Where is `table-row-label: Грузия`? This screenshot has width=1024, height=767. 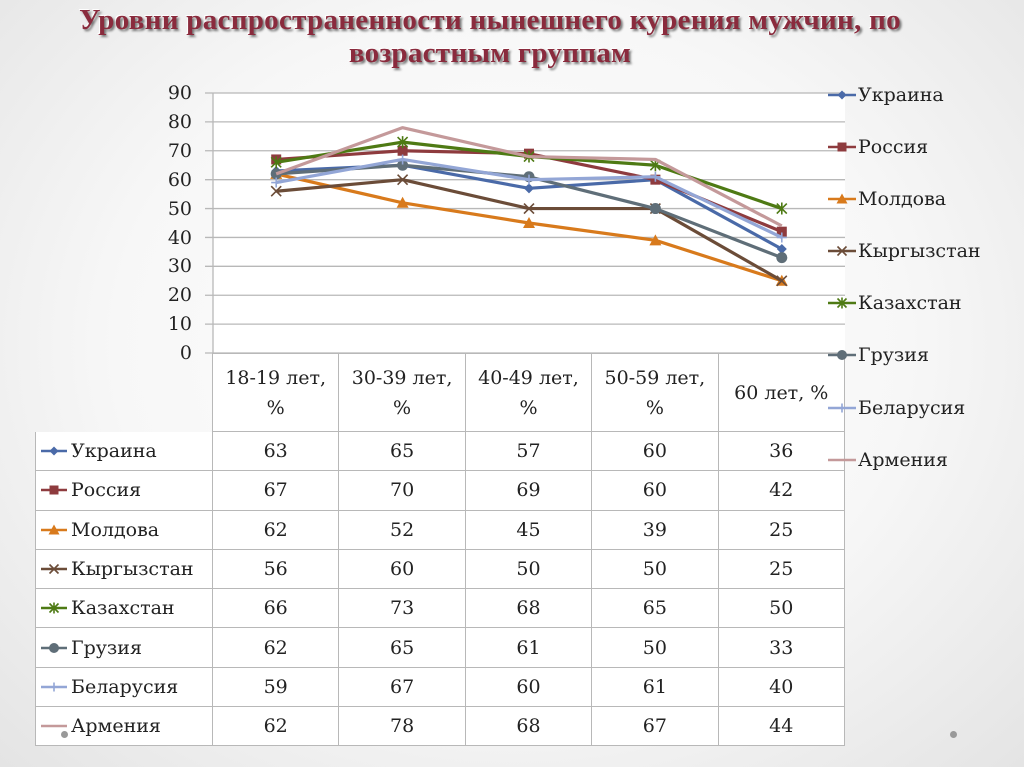
table-row-label: Грузия is located at coordinates (124, 648).